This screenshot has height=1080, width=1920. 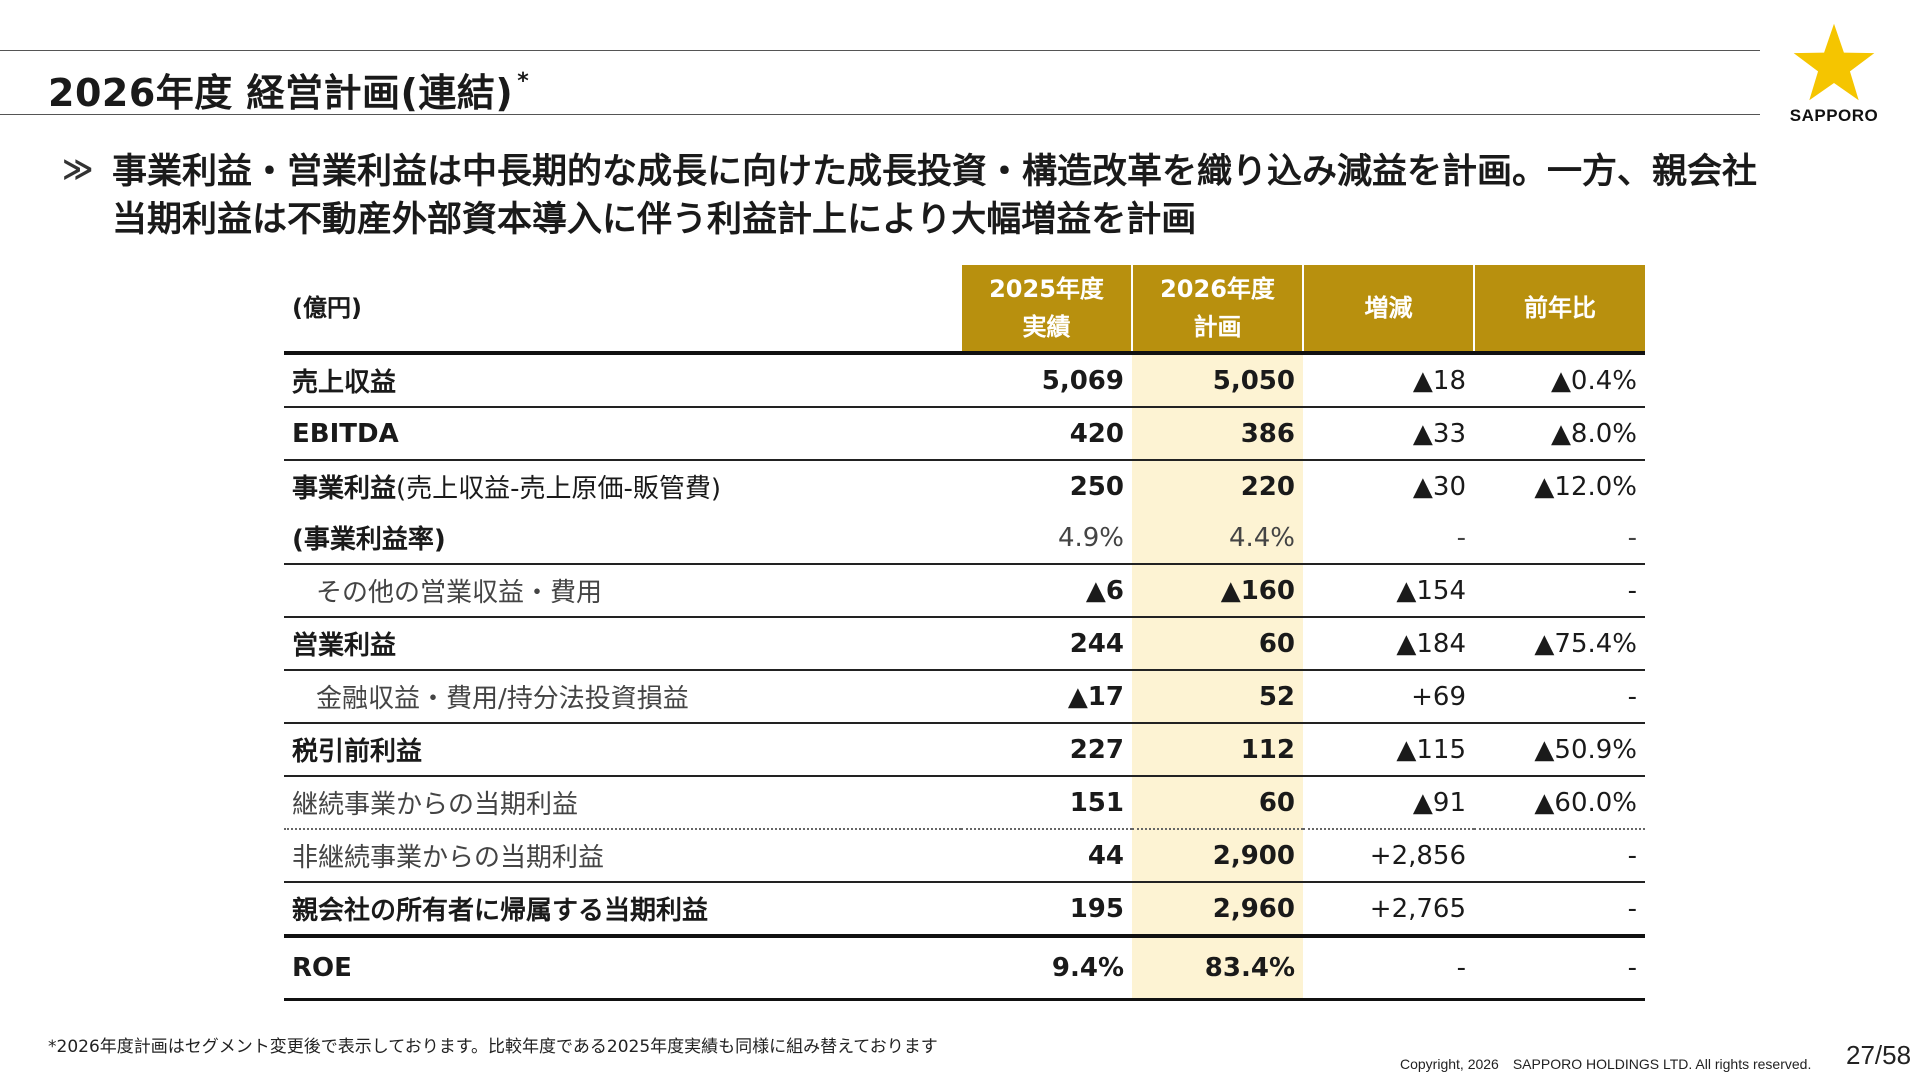 What do you see at coordinates (1217, 433) in the screenshot?
I see `cell-2026: 386` at bounding box center [1217, 433].